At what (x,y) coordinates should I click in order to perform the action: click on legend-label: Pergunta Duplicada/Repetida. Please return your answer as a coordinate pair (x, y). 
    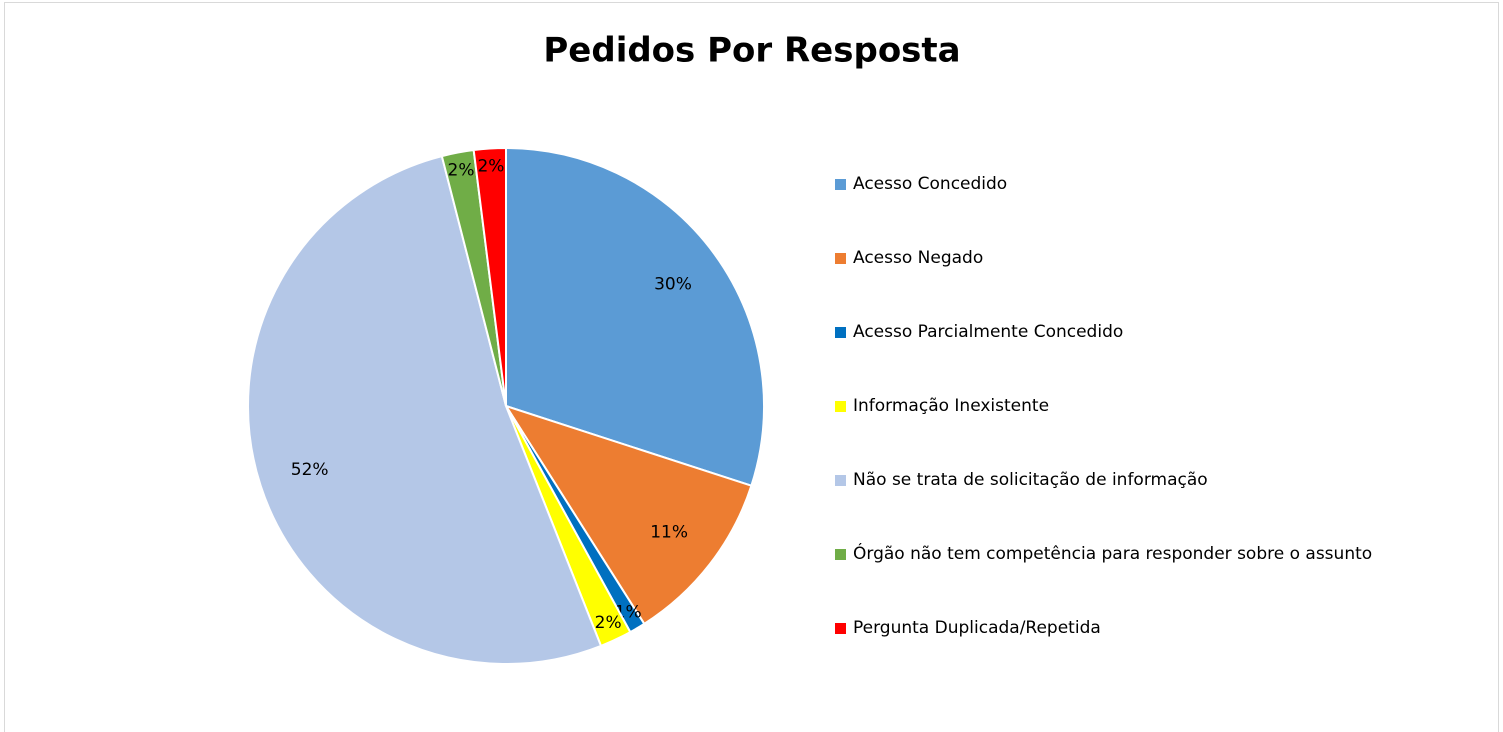
    Looking at the image, I should click on (977, 628).